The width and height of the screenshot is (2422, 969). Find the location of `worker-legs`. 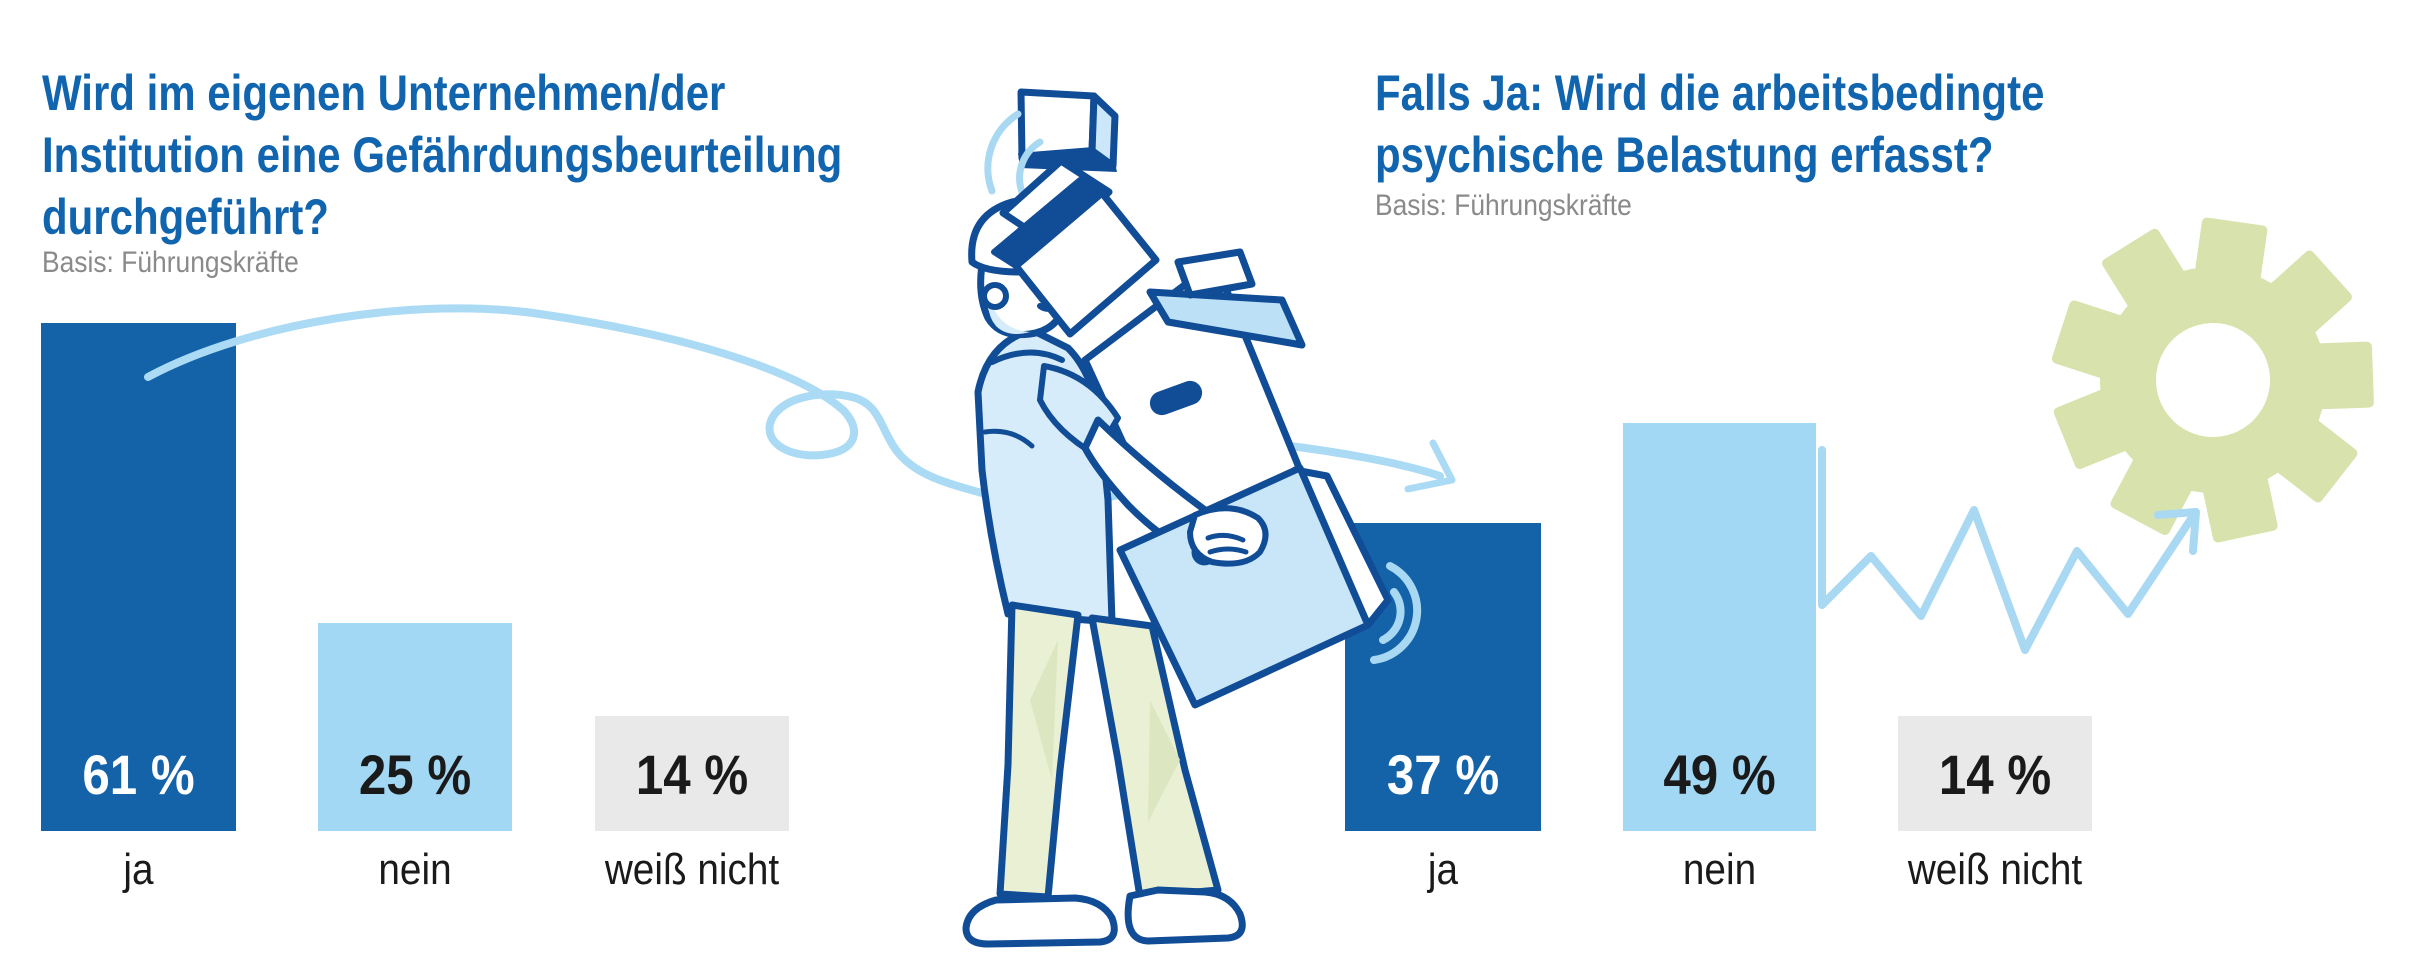

worker-legs is located at coordinates (1109, 751).